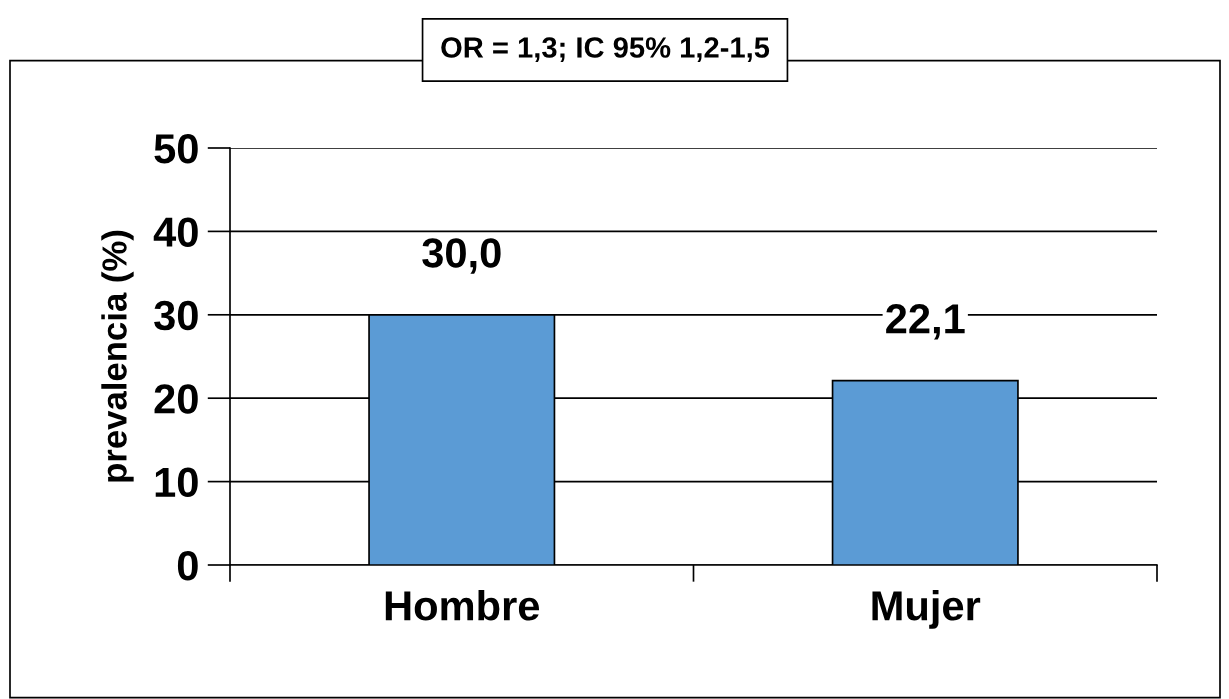 The height and width of the screenshot is (699, 1229). Describe the element at coordinates (175, 232) in the screenshot. I see `y-tick-label: 40` at that location.